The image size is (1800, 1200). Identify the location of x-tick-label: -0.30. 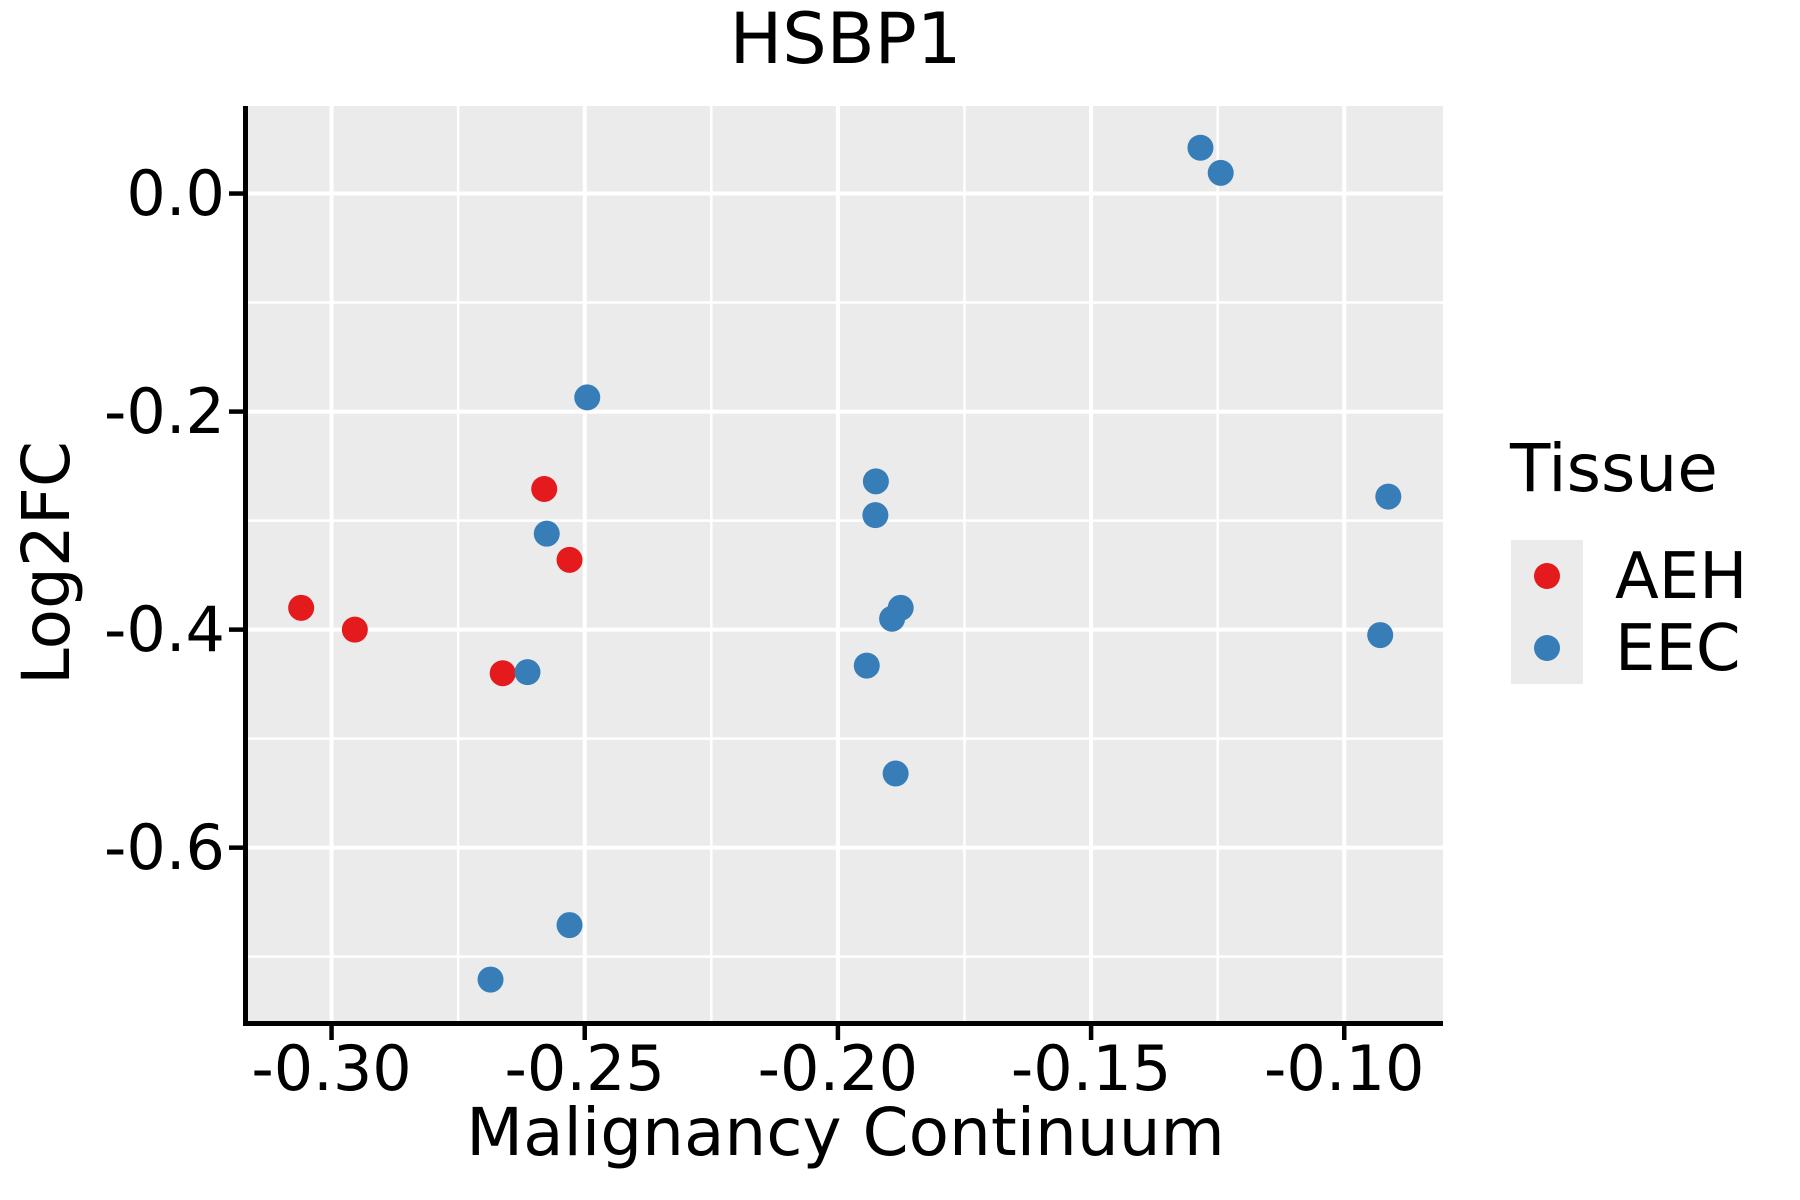
(331, 1068).